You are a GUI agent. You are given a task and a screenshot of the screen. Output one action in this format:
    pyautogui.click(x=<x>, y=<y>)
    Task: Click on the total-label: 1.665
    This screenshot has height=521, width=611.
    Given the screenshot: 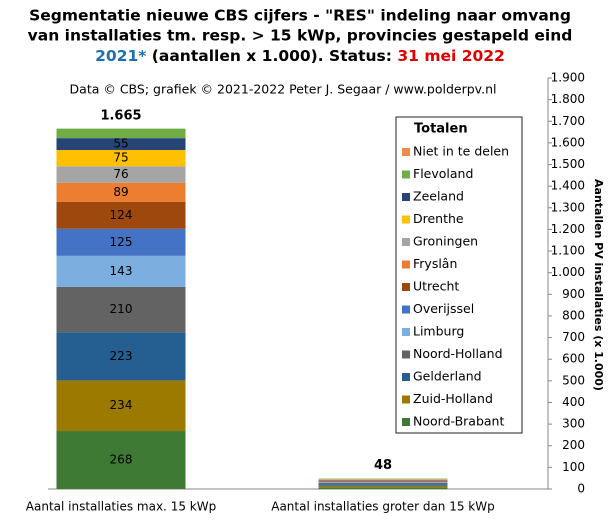 What is the action you would take?
    pyautogui.click(x=120, y=115)
    